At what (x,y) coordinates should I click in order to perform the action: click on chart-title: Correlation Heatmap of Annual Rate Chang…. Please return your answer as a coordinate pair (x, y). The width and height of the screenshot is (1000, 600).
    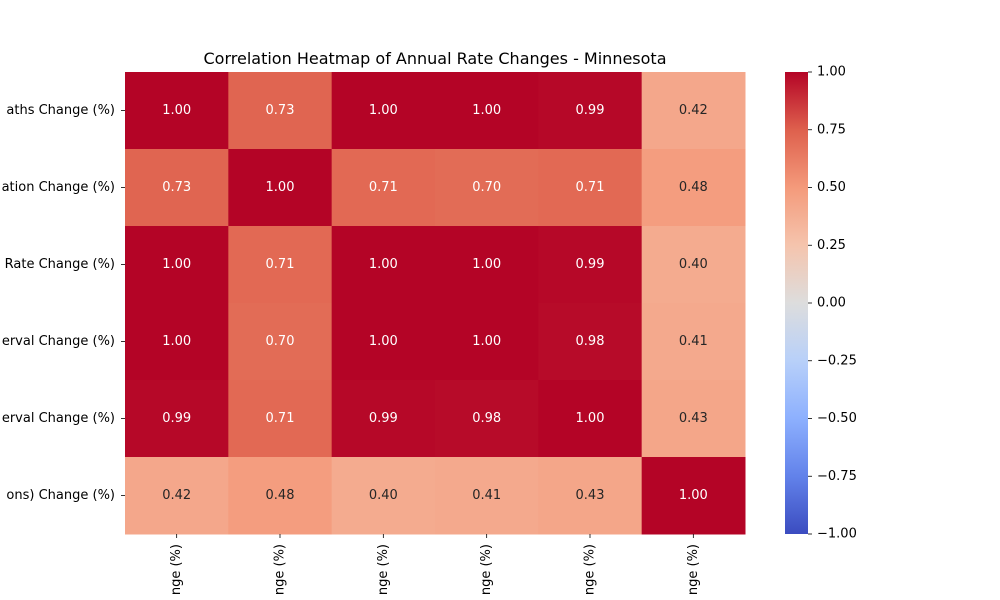
    Looking at the image, I should click on (435, 58).